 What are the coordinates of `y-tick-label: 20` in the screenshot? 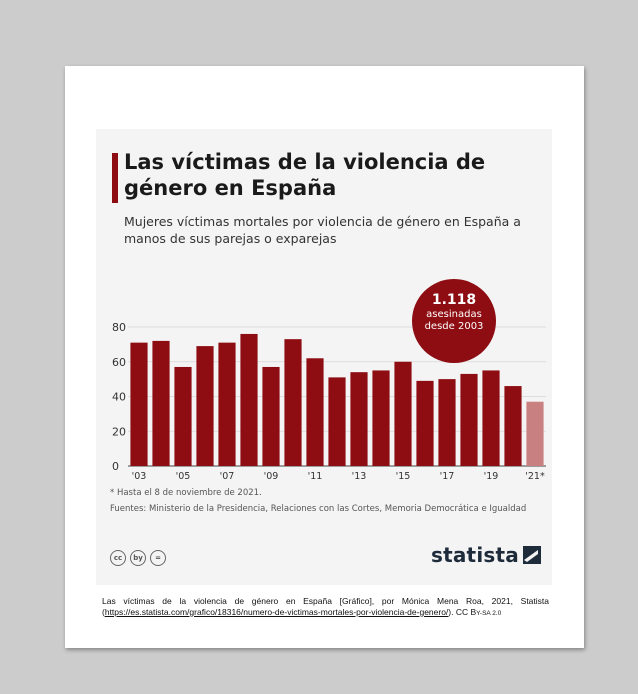 It's located at (119, 431).